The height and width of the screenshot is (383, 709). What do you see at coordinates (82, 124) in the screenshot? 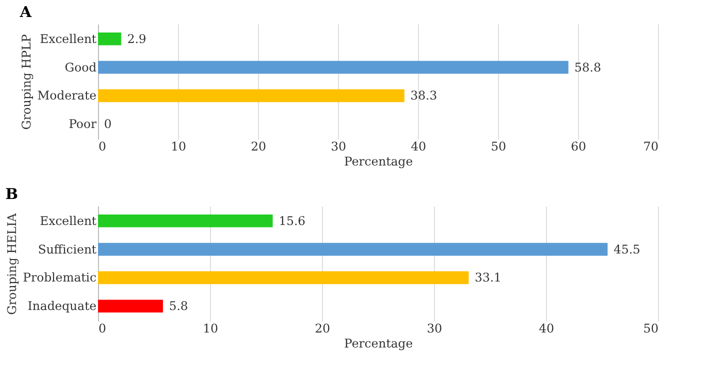
I see `y-tick-label: Poor` at bounding box center [82, 124].